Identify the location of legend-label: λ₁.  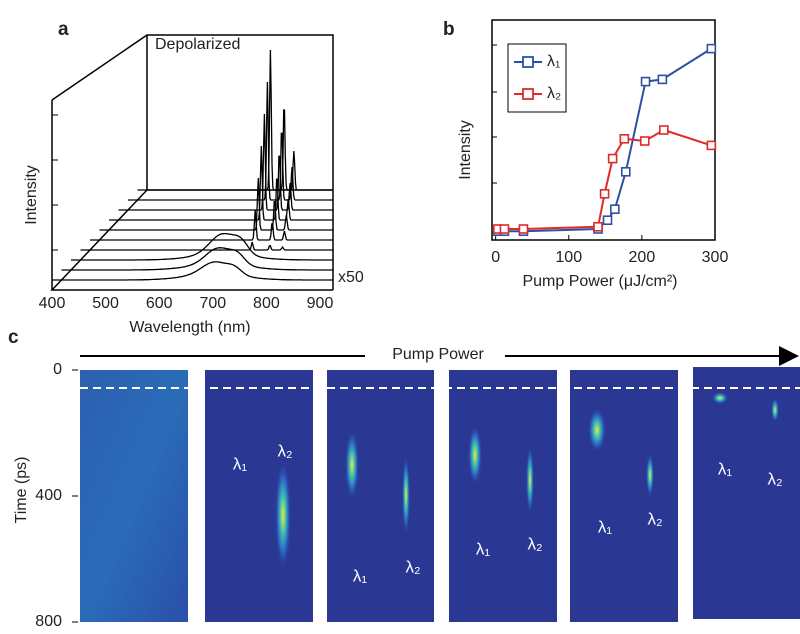
(553, 61).